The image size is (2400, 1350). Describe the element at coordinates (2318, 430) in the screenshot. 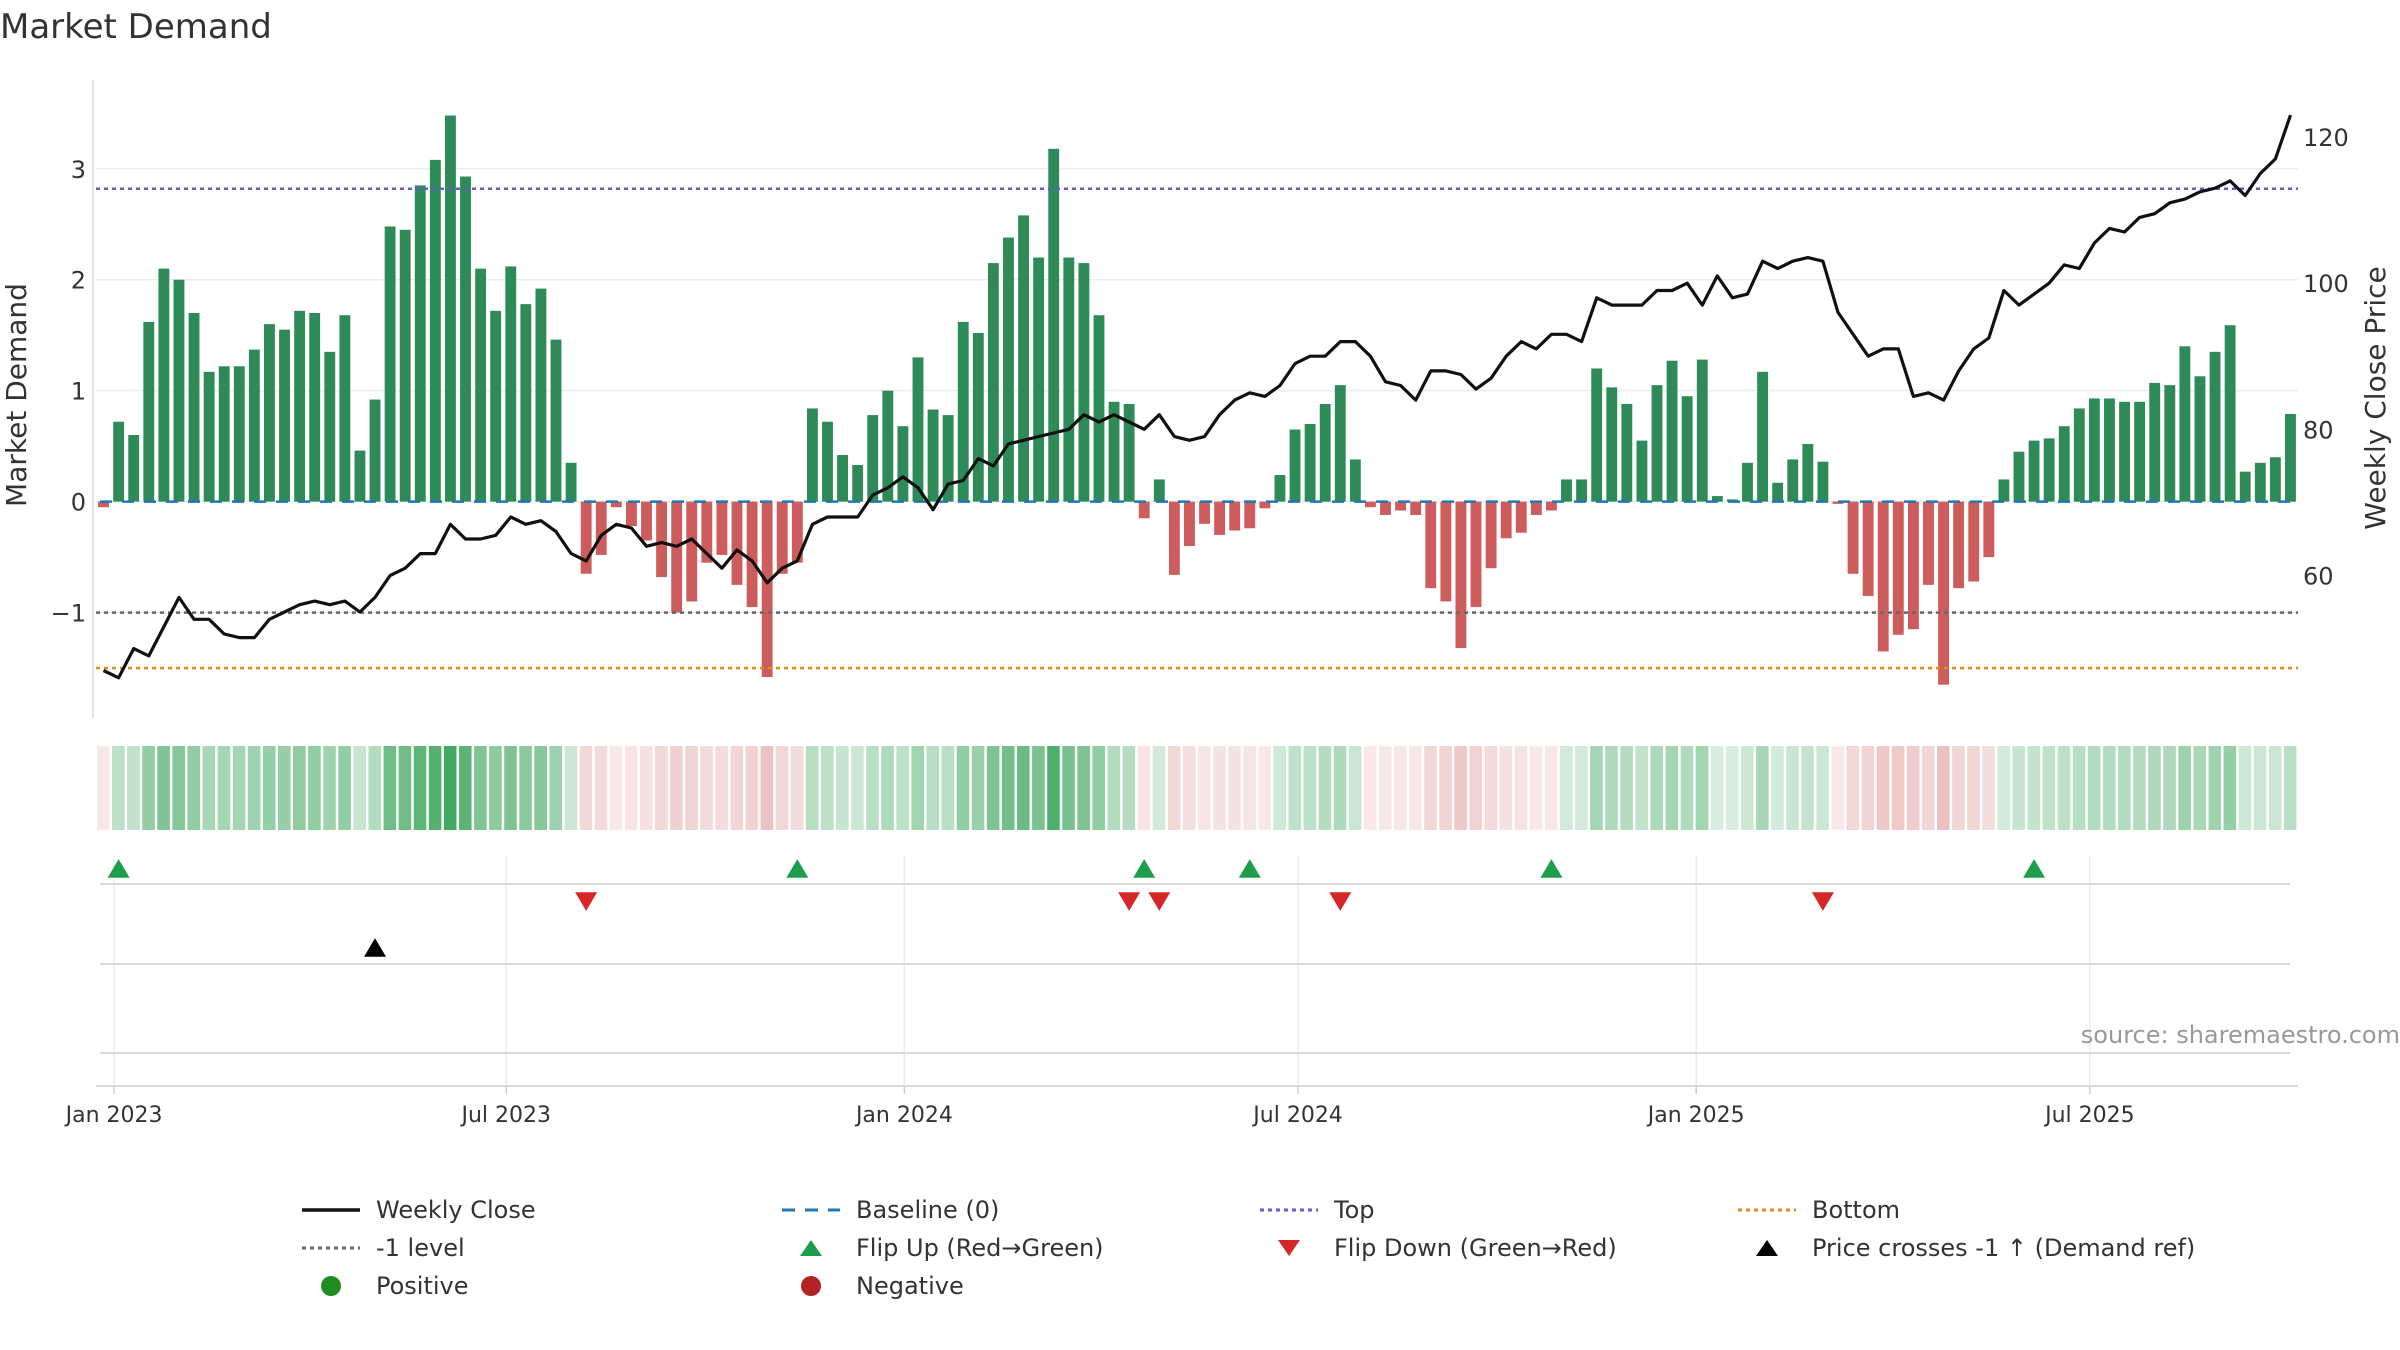

I see `y-tick-label-right: 80` at that location.